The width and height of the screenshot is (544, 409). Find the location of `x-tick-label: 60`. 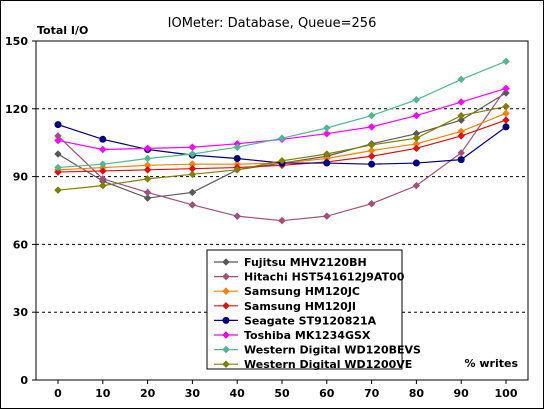

x-tick-label: 60 is located at coordinates (327, 393).